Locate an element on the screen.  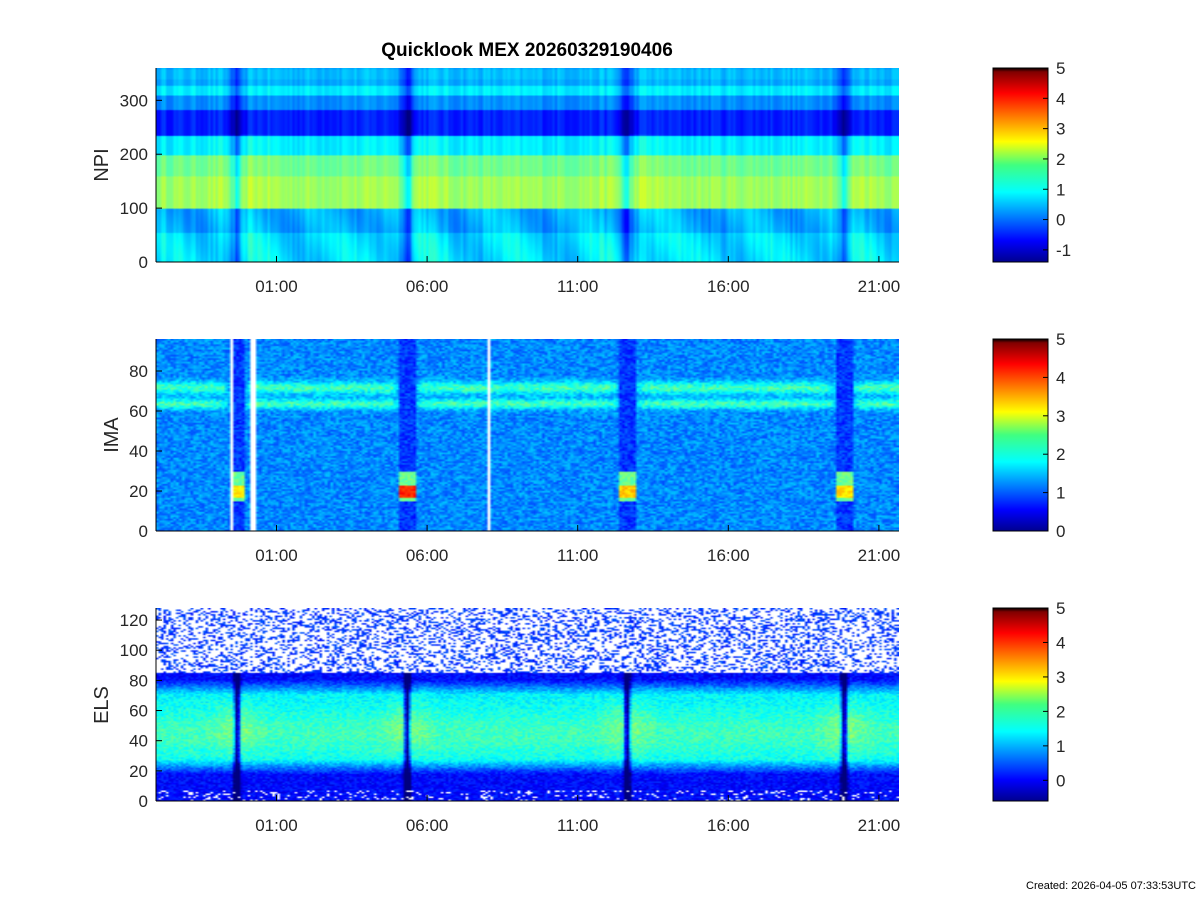
els-x-axis: 01:00 06:00 11:00 16:00 21:00 is located at coordinates (528, 815).